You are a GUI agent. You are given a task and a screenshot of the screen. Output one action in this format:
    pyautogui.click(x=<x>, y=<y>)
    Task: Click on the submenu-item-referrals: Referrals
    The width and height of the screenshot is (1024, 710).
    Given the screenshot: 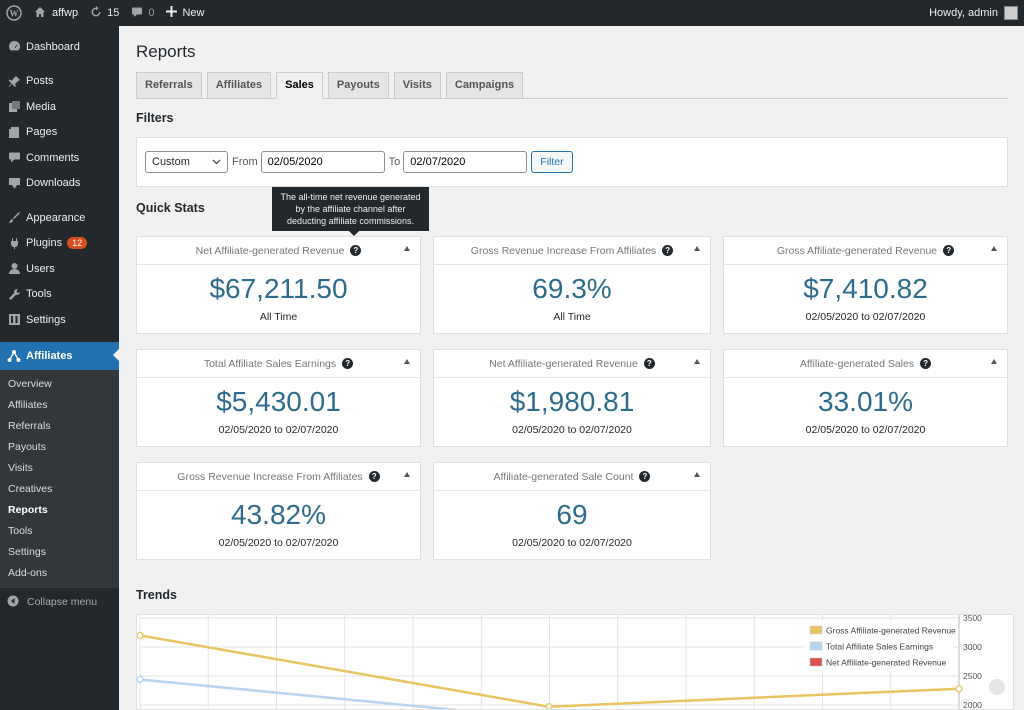 What is the action you would take?
    pyautogui.click(x=29, y=425)
    